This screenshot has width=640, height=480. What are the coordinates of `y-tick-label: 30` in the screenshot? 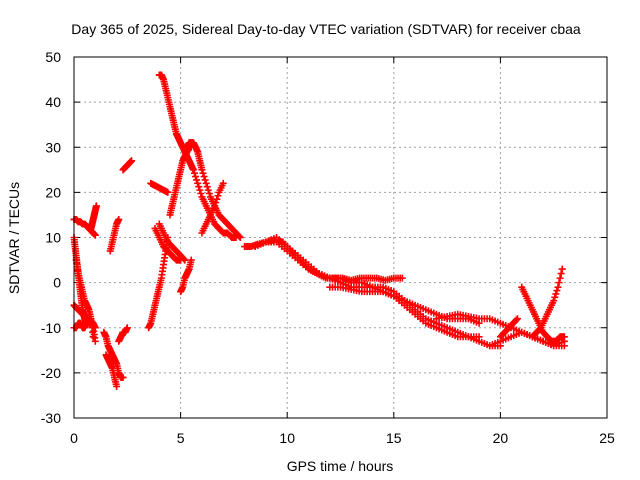 It's located at (53, 147).